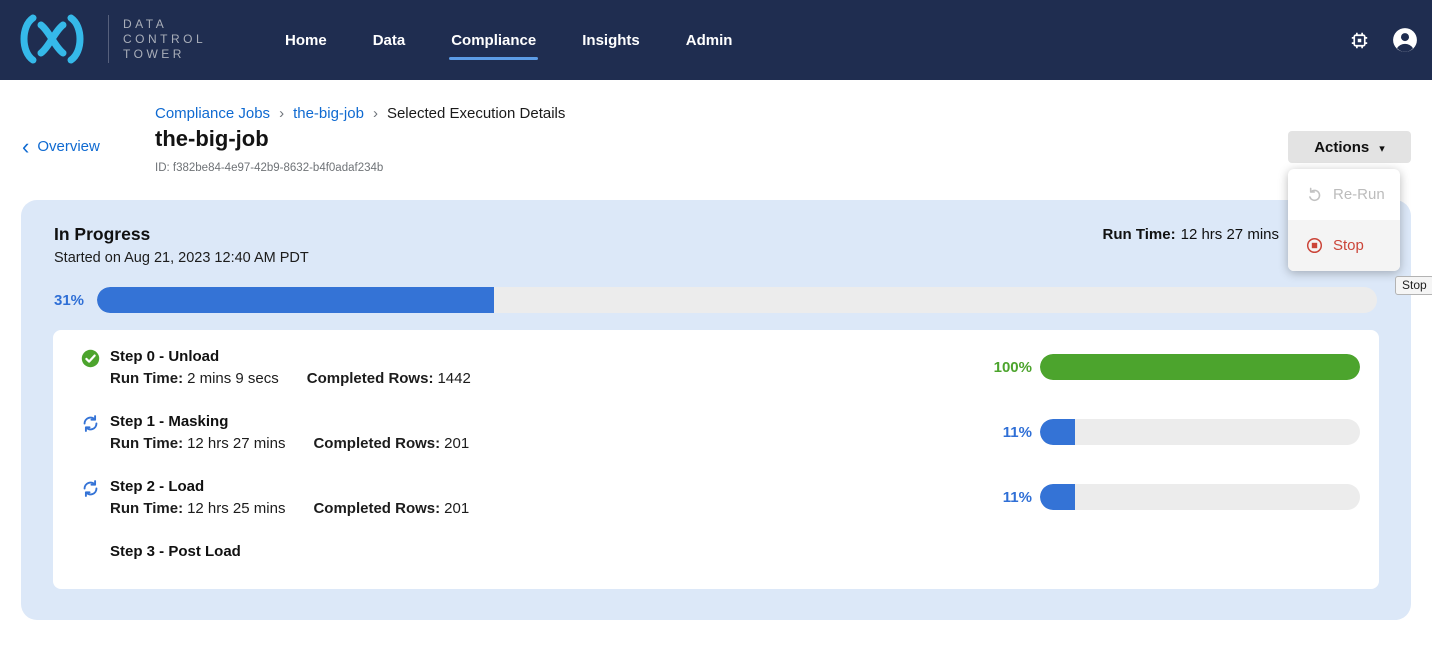  I want to click on chevron-left-icon: ‹, so click(26, 146).